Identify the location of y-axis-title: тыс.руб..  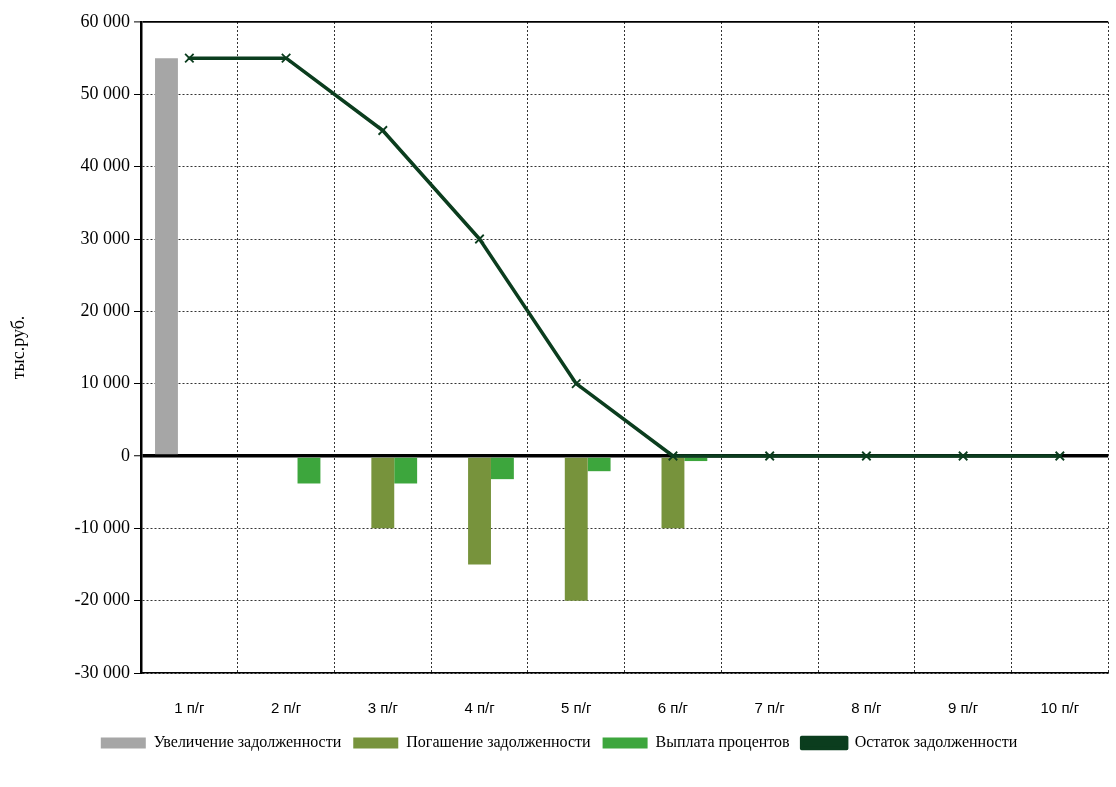
(17, 347).